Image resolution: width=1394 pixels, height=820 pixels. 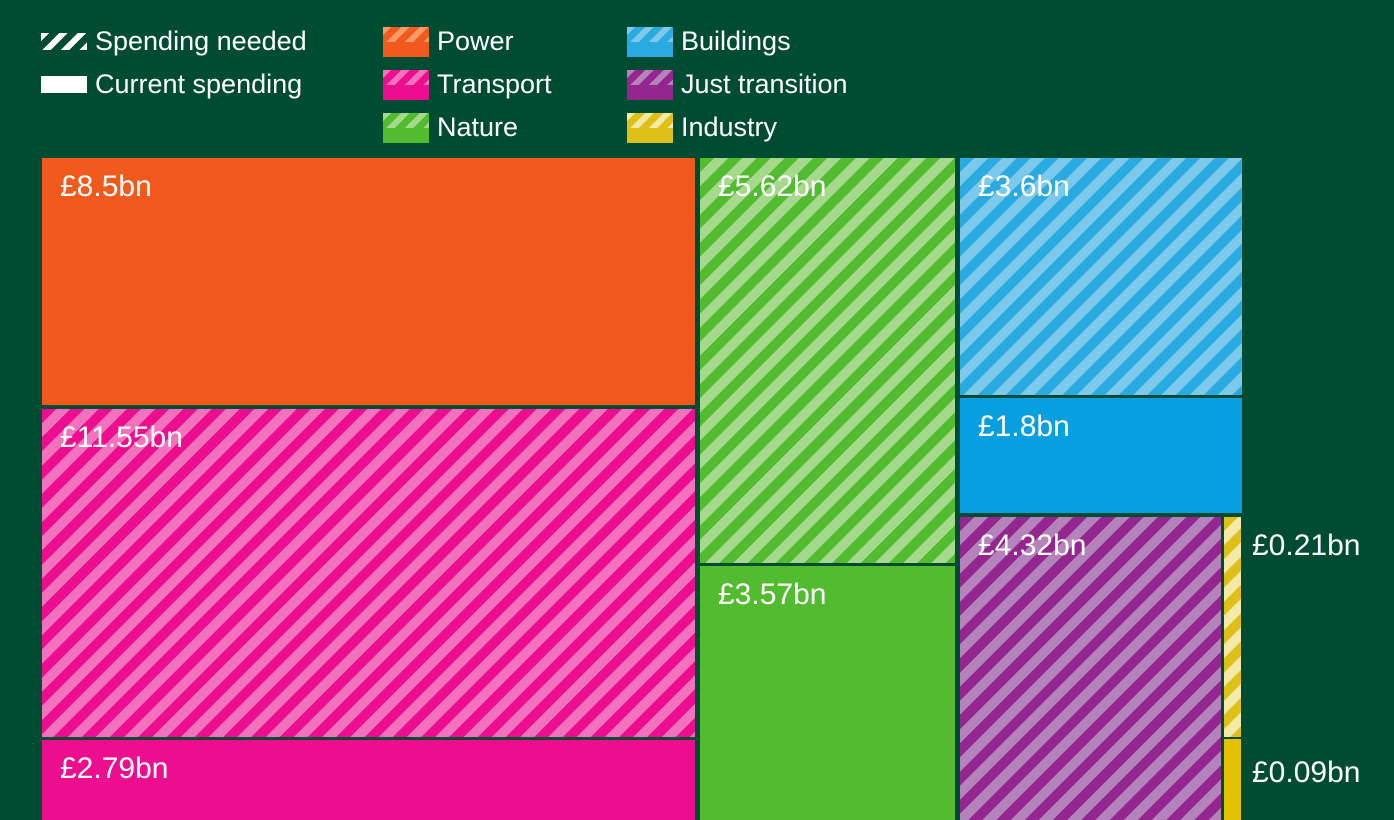 I want to click on legend-item-transport: Transport, so click(x=467, y=84).